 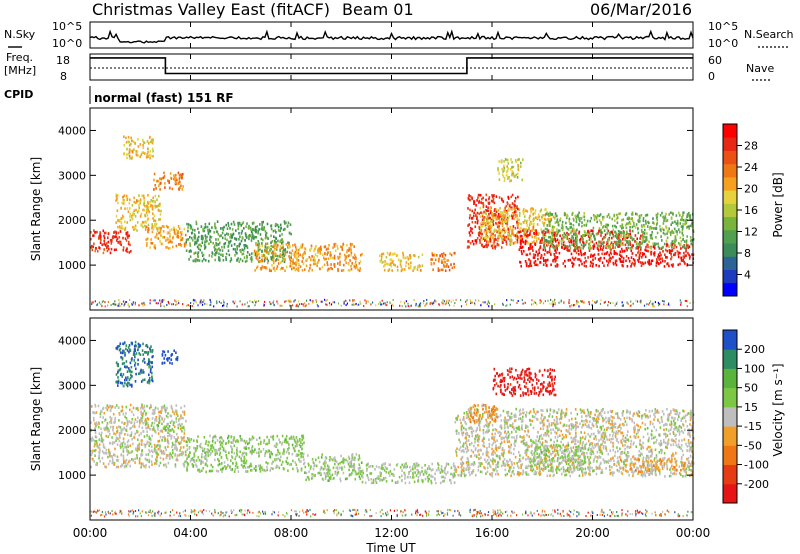 What do you see at coordinates (211, 9) in the screenshot?
I see `site-title: Christmas Valley East (fitACF)` at bounding box center [211, 9].